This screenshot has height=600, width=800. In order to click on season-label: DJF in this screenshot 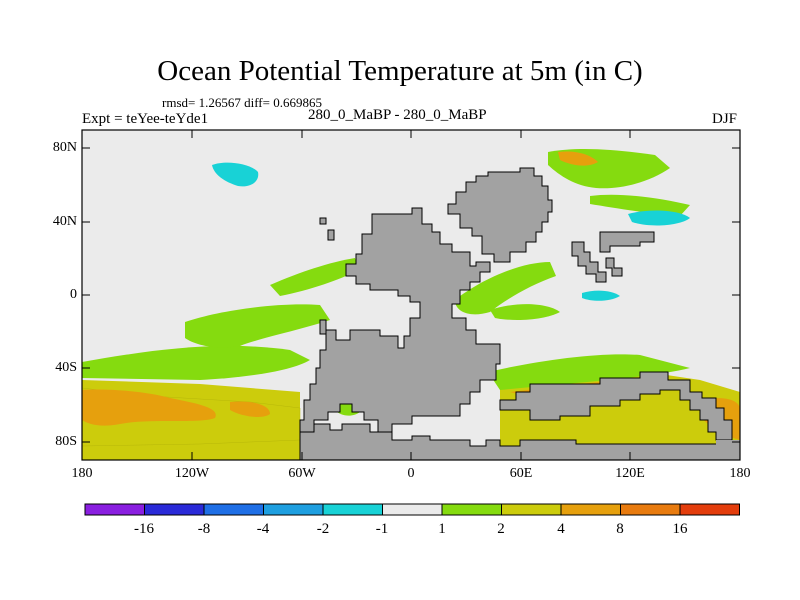, I will do `click(725, 119)`.